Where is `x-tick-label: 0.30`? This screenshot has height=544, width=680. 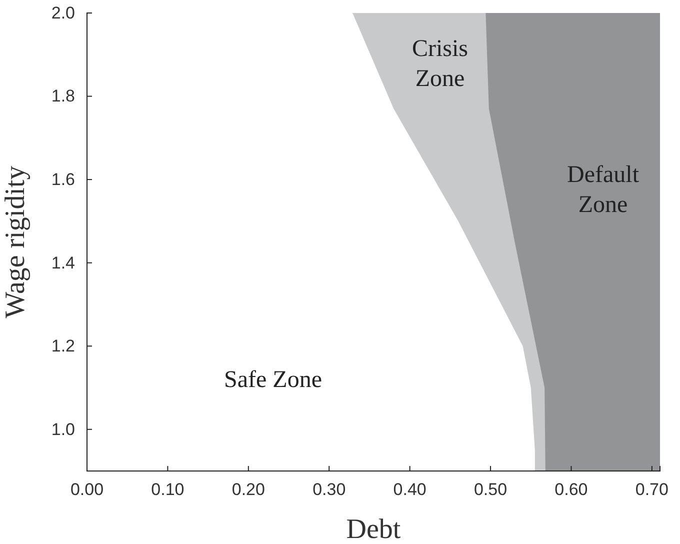 x-tick-label: 0.30 is located at coordinates (329, 490).